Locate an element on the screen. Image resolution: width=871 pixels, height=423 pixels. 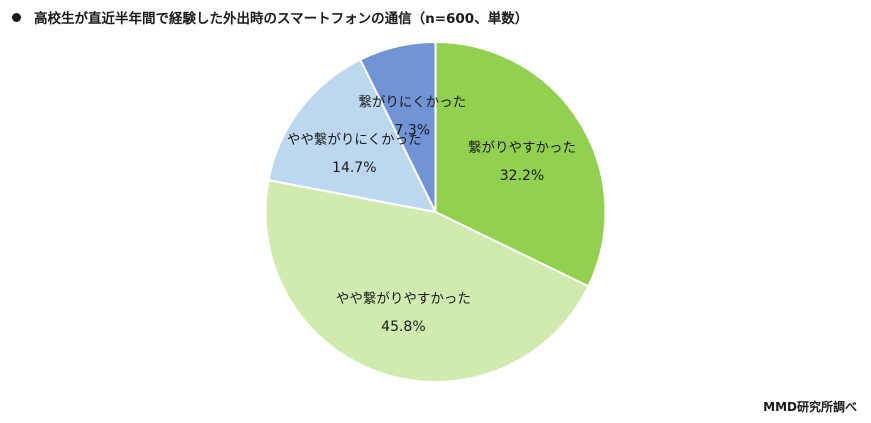
pie-slice-easy is located at coordinates (520, 164).